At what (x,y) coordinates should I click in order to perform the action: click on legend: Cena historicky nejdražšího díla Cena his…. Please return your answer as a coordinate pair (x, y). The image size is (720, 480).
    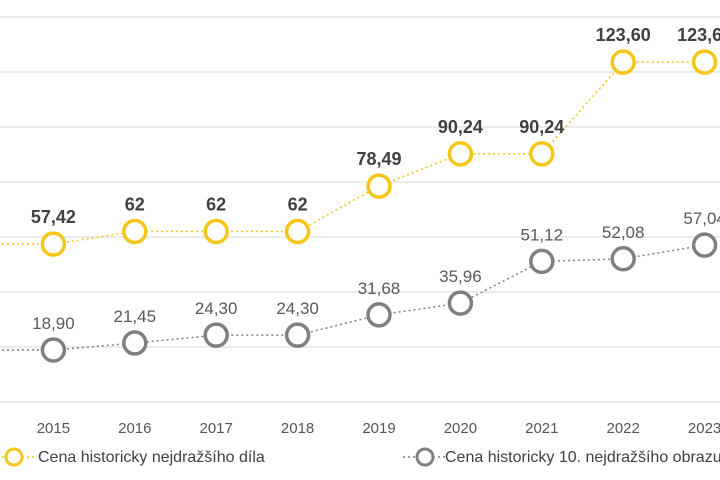
    Looking at the image, I should click on (360, 457).